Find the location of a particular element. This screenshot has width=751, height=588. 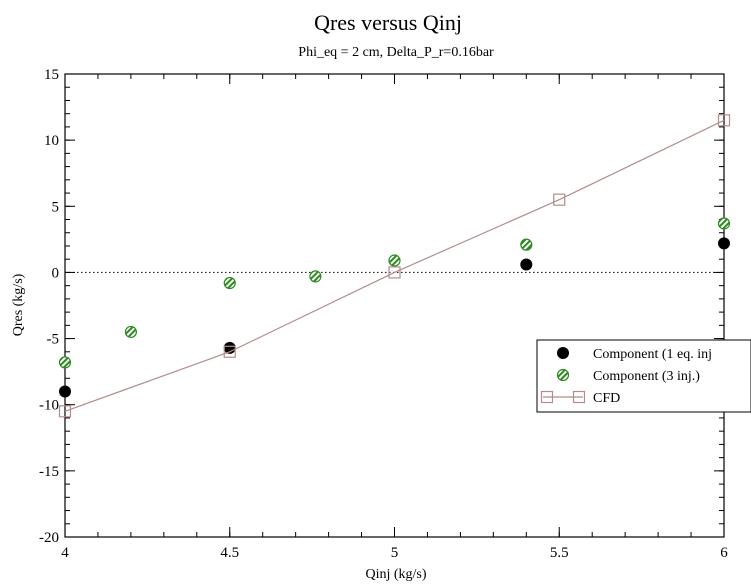

x-tick-label: 5 is located at coordinates (395, 553).